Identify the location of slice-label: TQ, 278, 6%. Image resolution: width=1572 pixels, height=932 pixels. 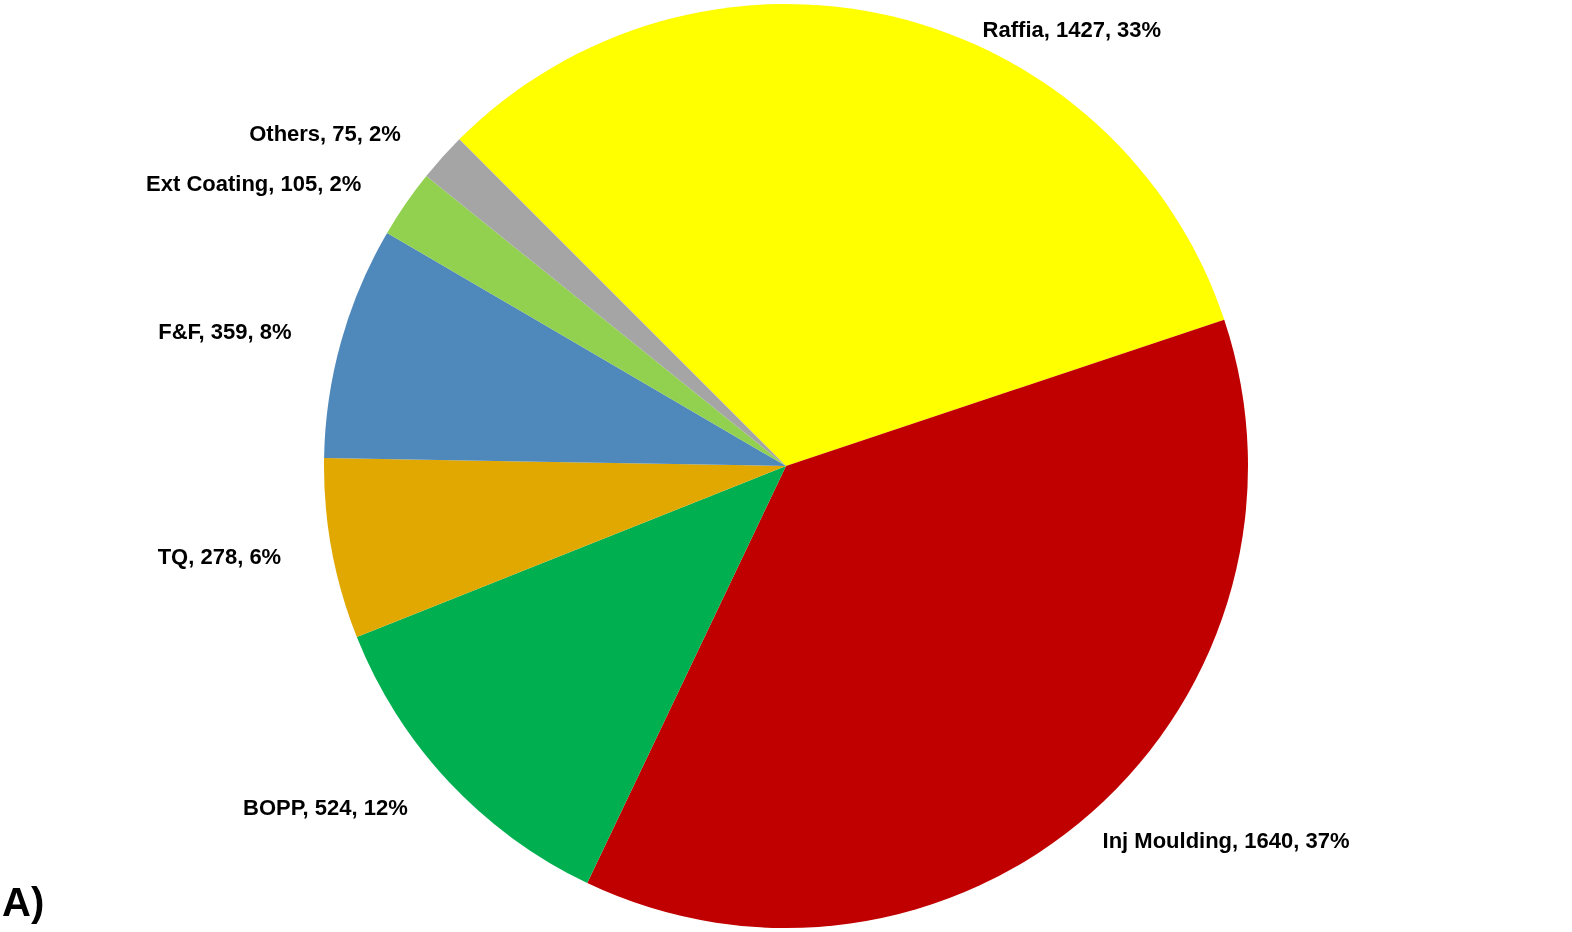
(219, 556).